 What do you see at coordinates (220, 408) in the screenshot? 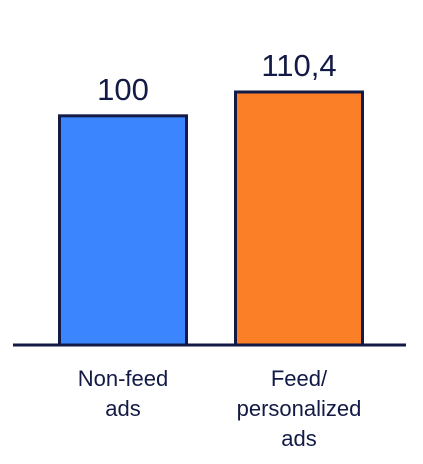
I see `category-label-group: Non-feed ads Feed/personalized ads` at bounding box center [220, 408].